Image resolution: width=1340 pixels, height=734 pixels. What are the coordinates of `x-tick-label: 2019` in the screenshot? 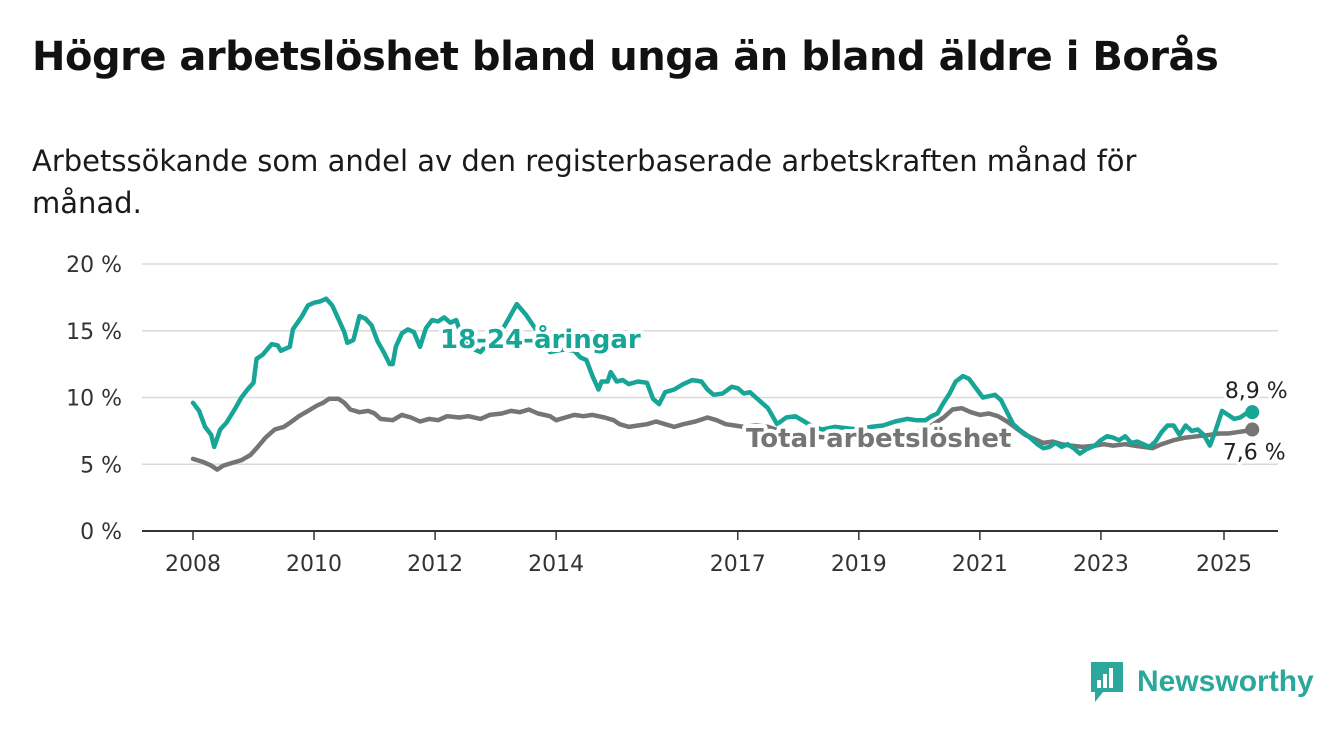 It's located at (859, 564).